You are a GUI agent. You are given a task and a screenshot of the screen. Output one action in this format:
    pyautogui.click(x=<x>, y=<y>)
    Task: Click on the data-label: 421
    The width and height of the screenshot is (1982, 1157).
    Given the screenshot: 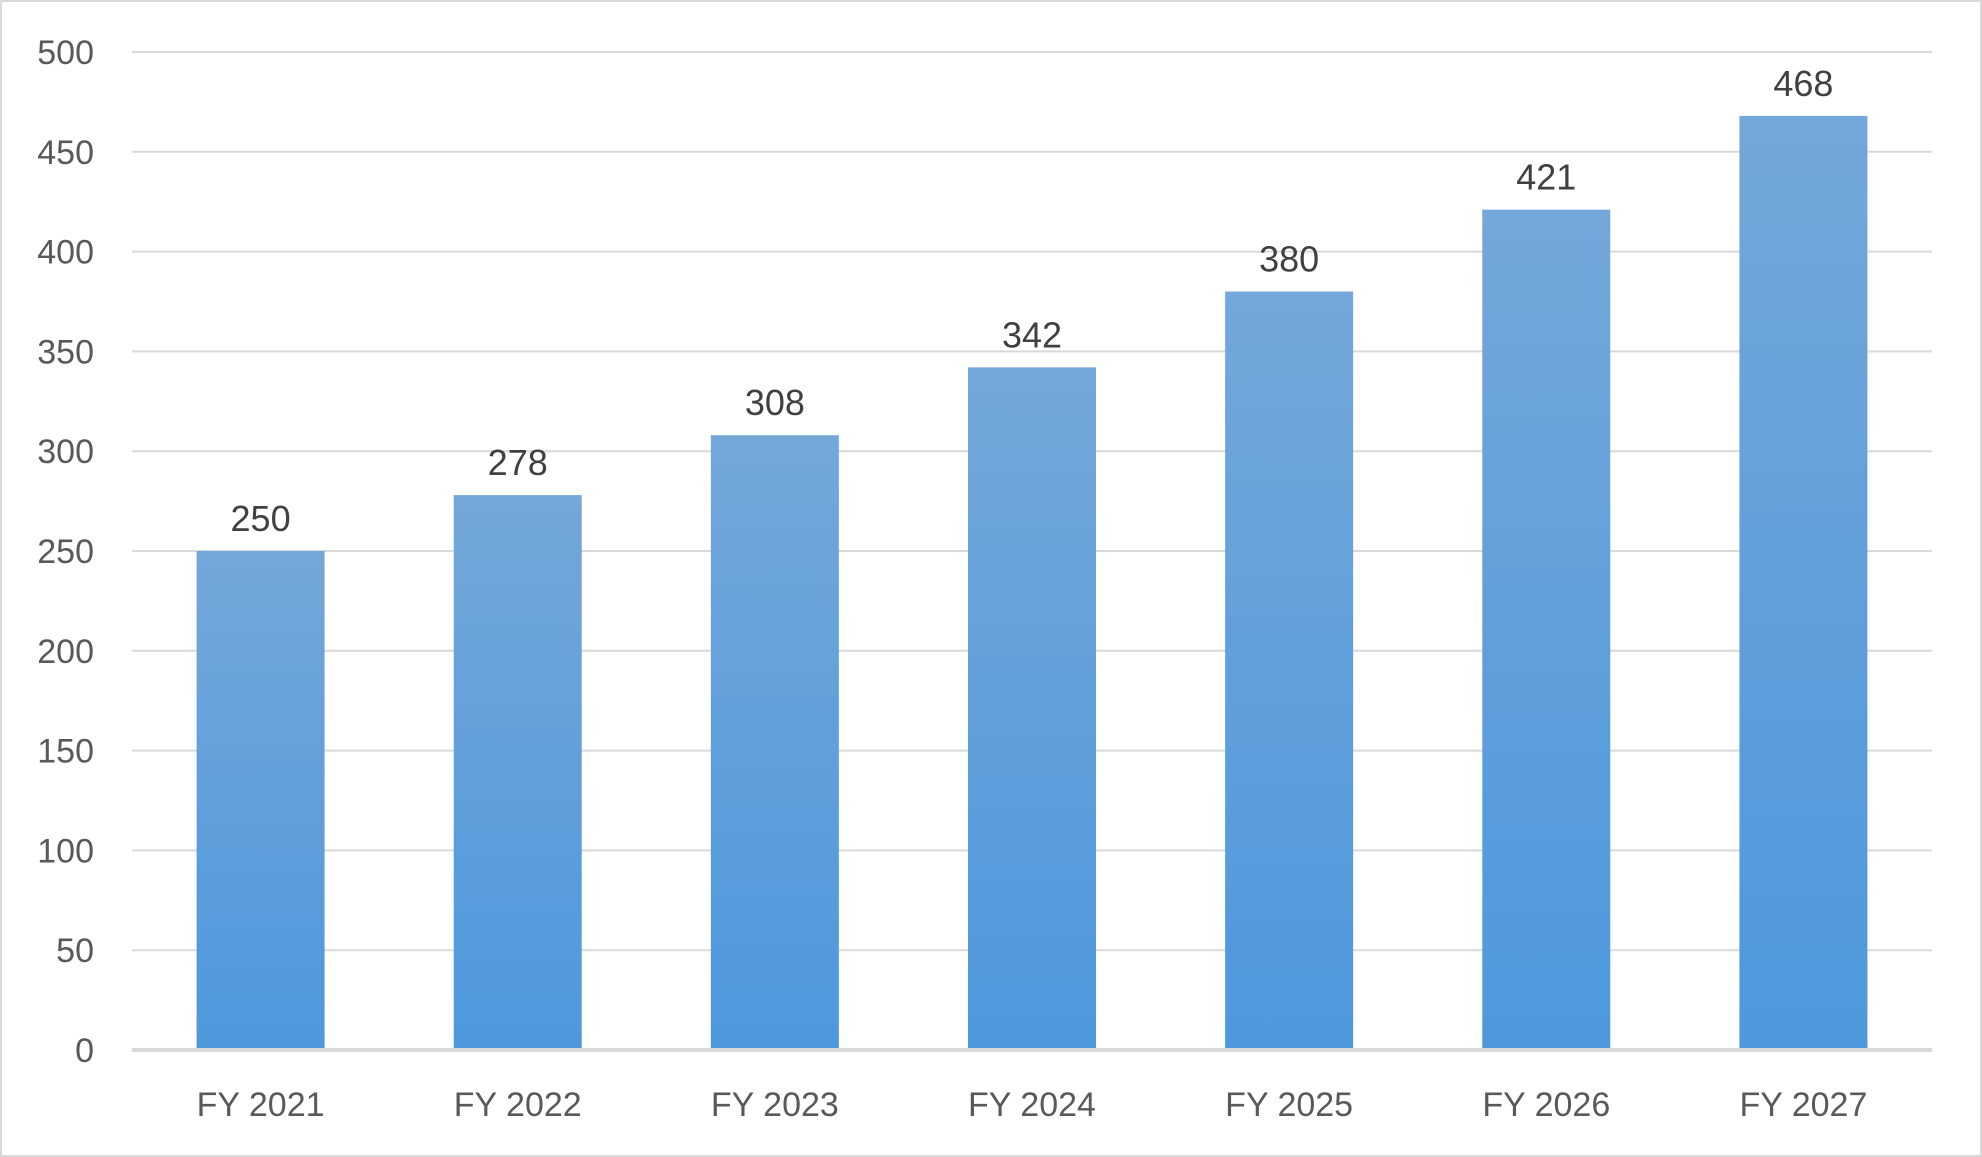 What is the action you would take?
    pyautogui.click(x=1546, y=177)
    